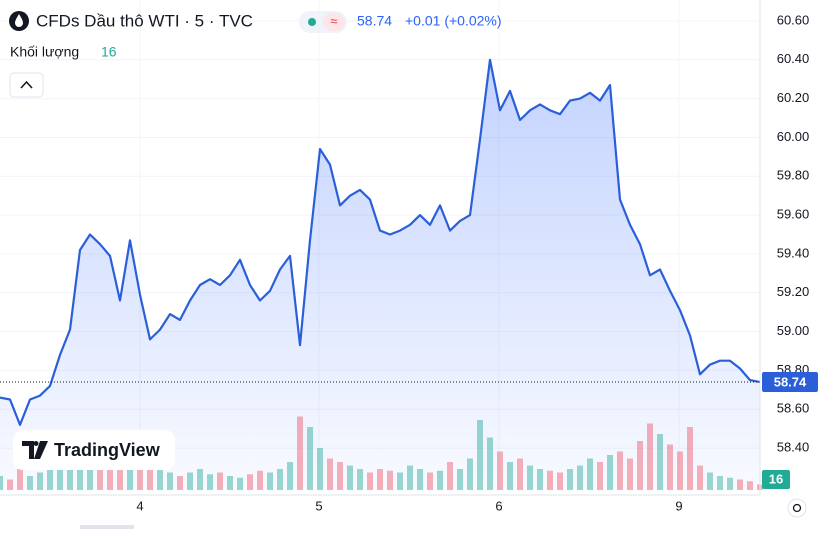 The width and height of the screenshot is (827, 534). Describe the element at coordinates (107, 527) in the screenshot. I see `scroll-hint` at that location.